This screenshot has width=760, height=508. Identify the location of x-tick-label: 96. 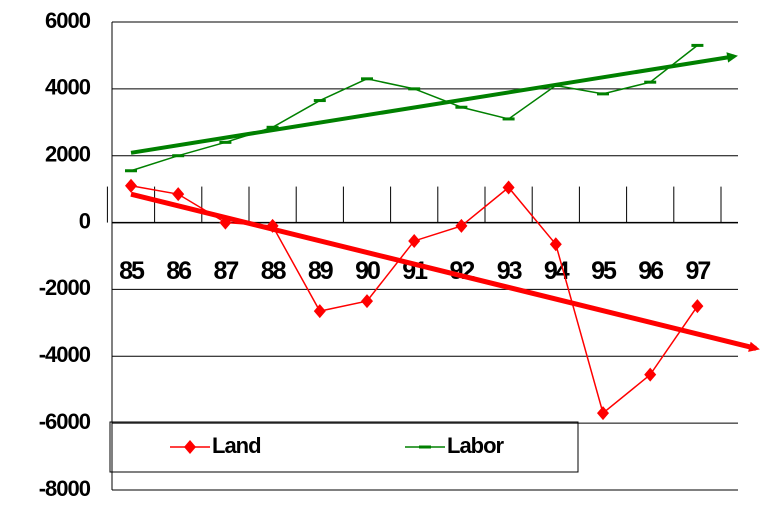
(650, 271).